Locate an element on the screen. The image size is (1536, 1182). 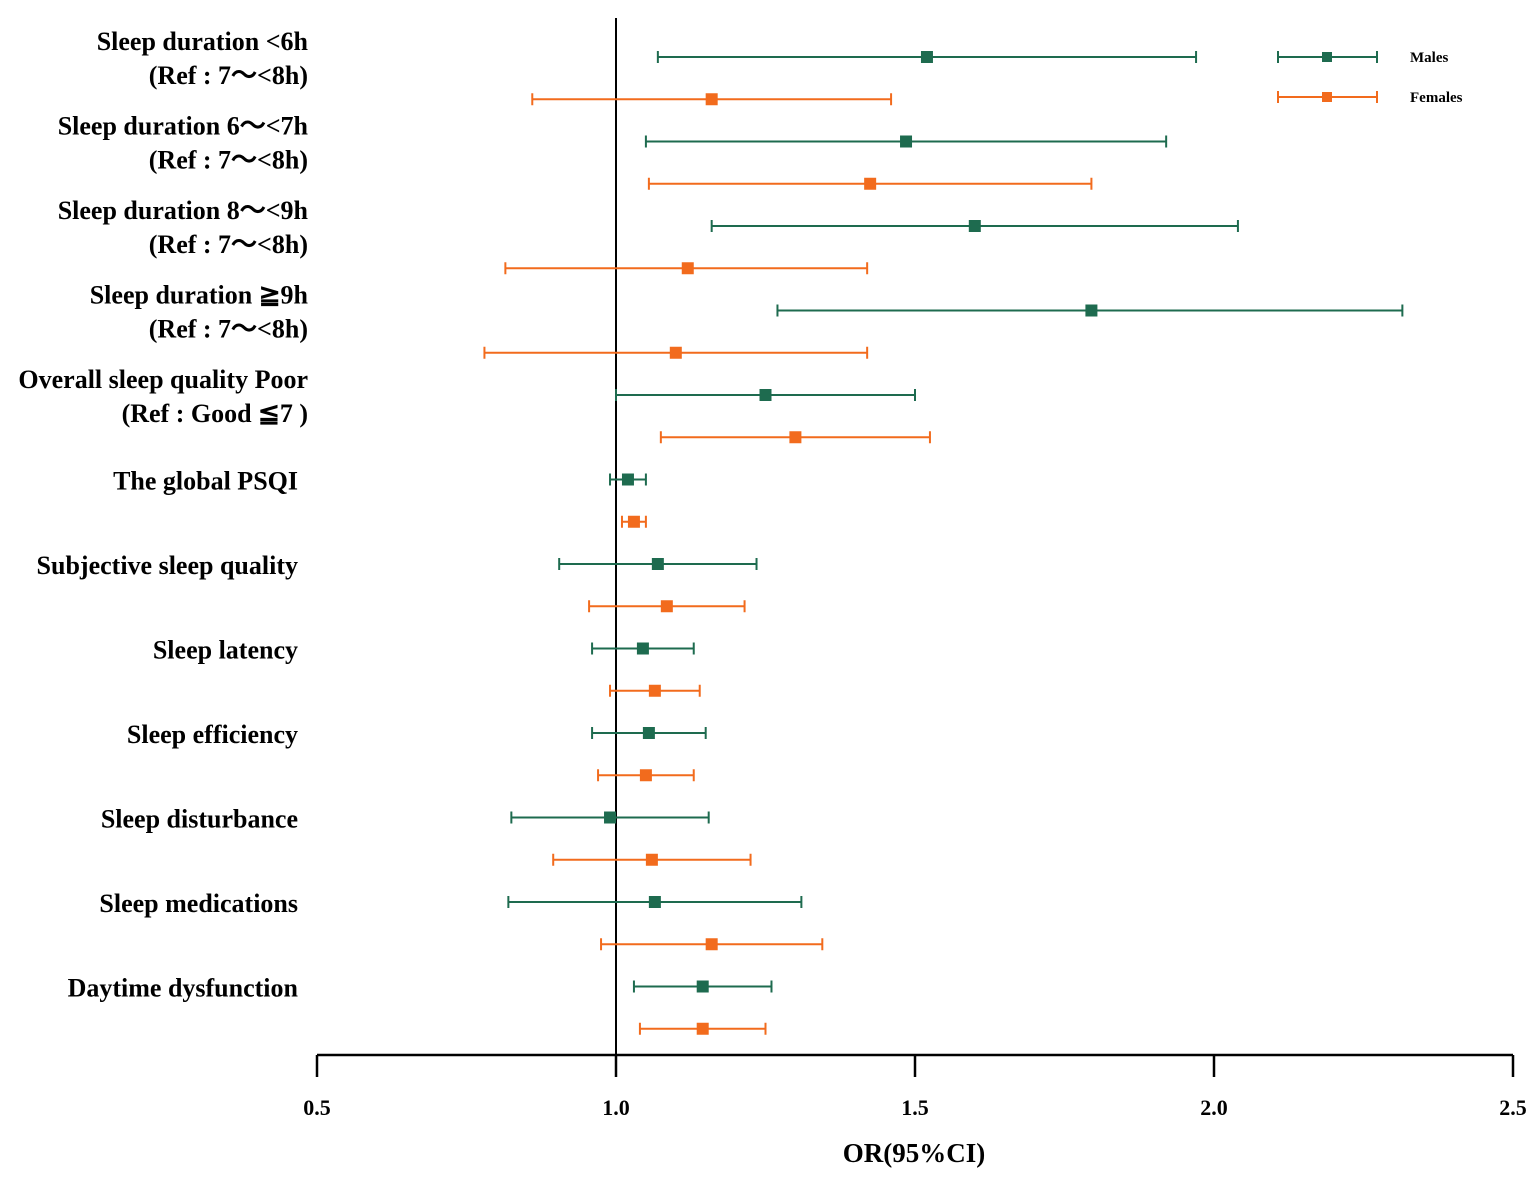
row-label: (Ref : Good ≦7 ) is located at coordinates (215, 413).